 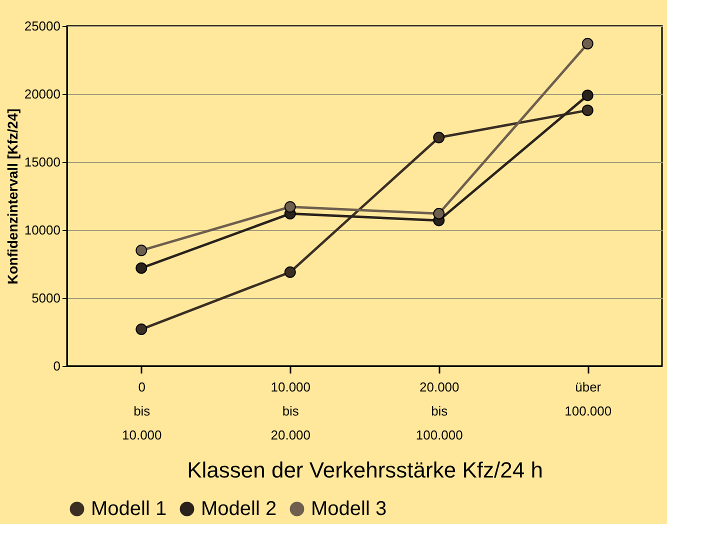 What do you see at coordinates (129, 509) in the screenshot?
I see `legend-label: Modell 1` at bounding box center [129, 509].